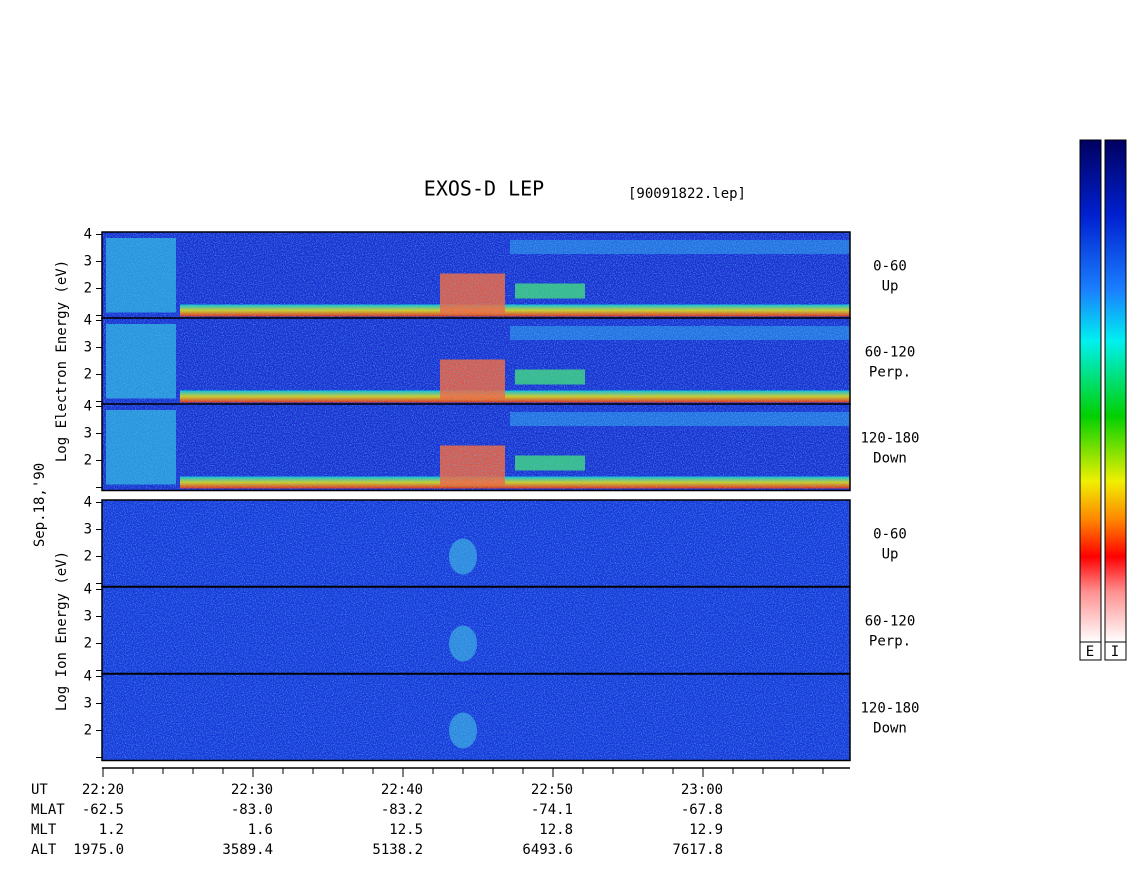 The image size is (1130, 875). I want to click on orbit-value: -74.1, so click(552, 810).